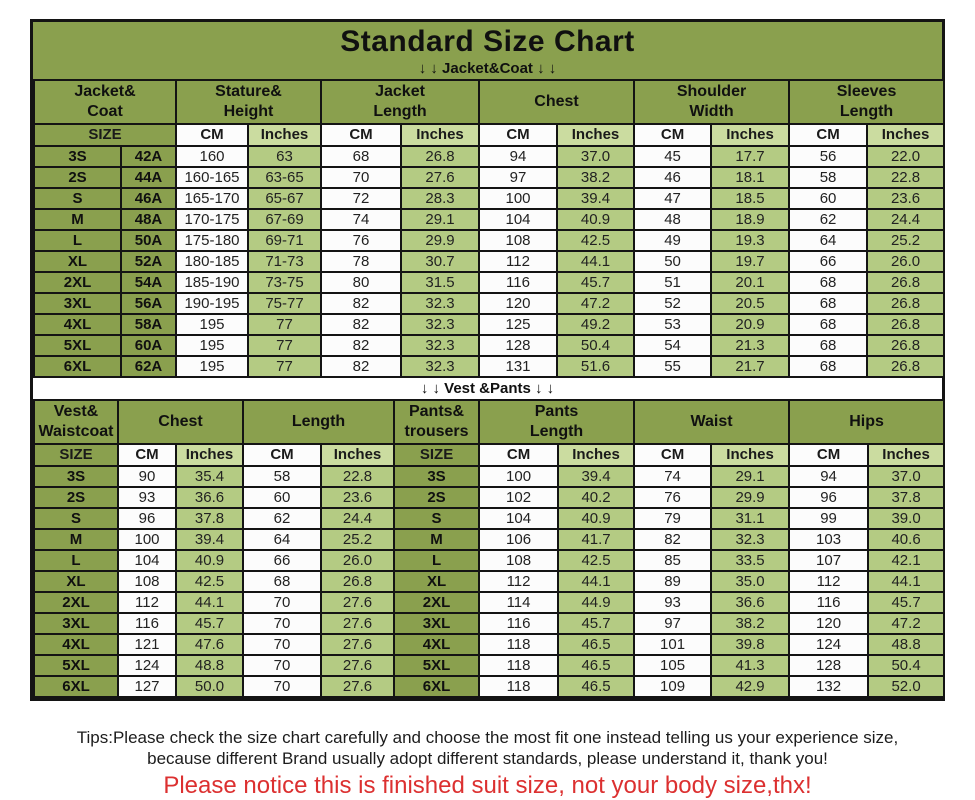  What do you see at coordinates (596, 198) in the screenshot?
I see `value-cell: 39.4` at bounding box center [596, 198].